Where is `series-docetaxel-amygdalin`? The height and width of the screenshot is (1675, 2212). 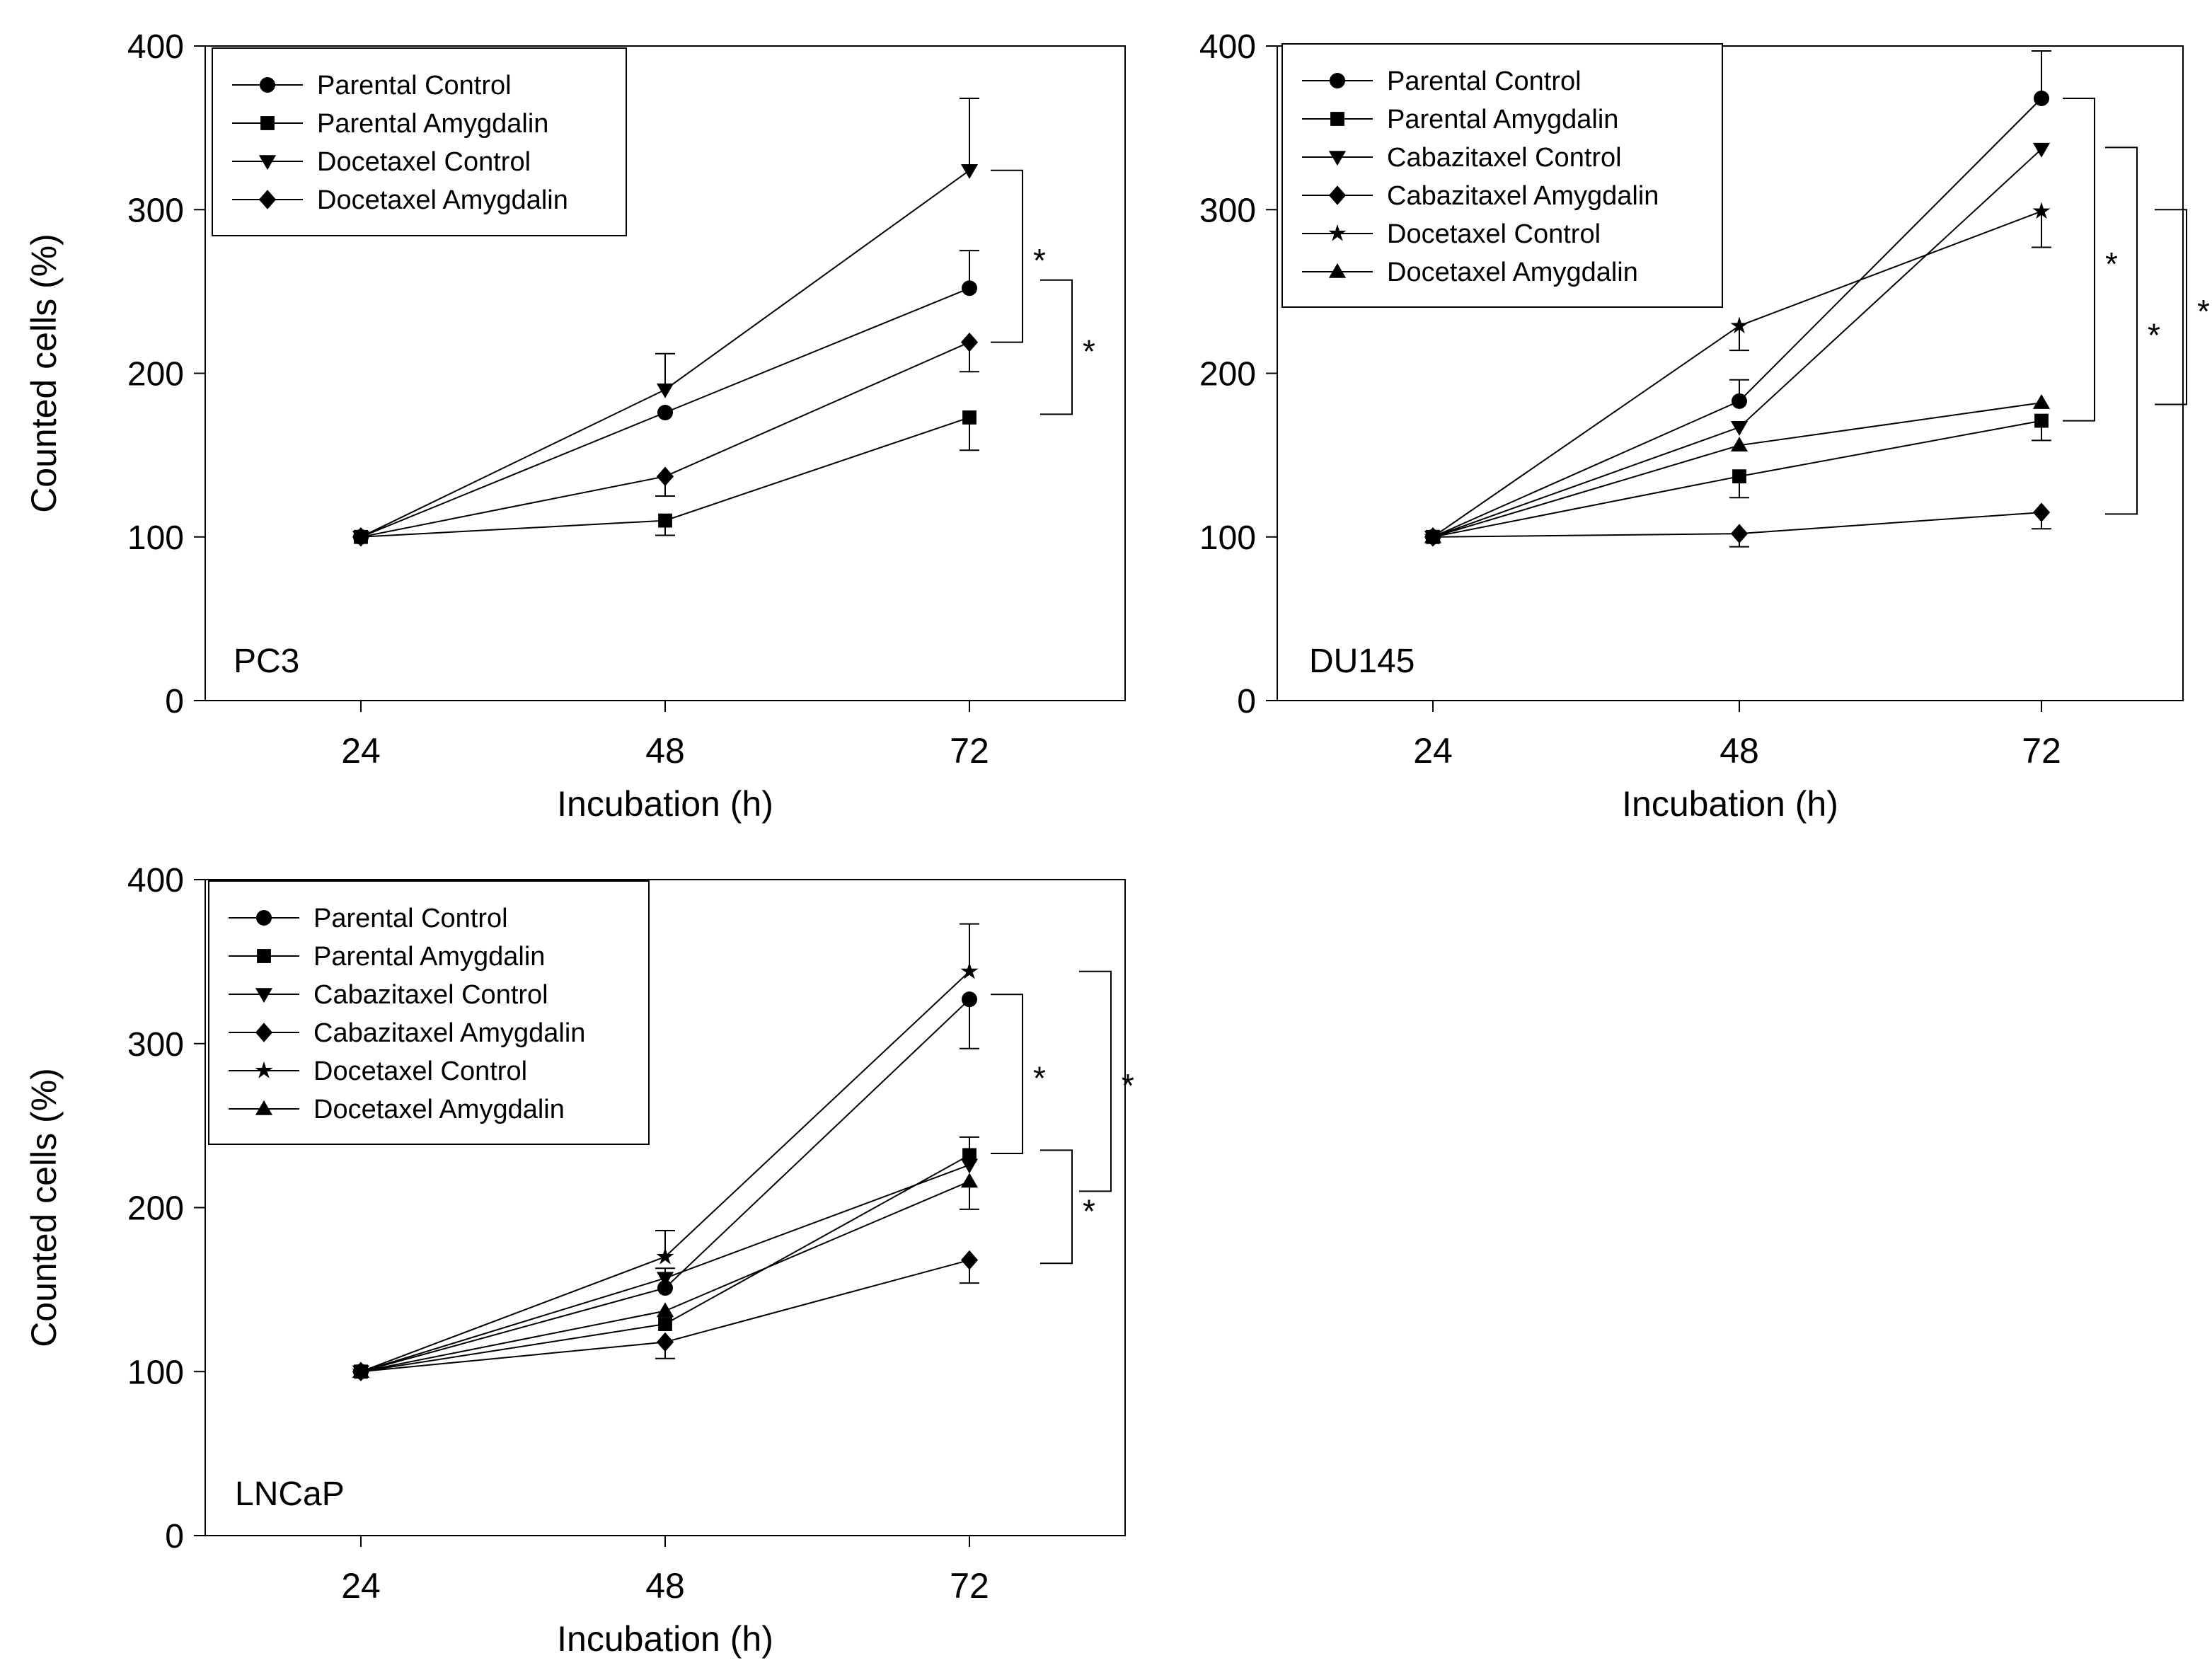
series-docetaxel-amygdalin is located at coordinates (665, 439).